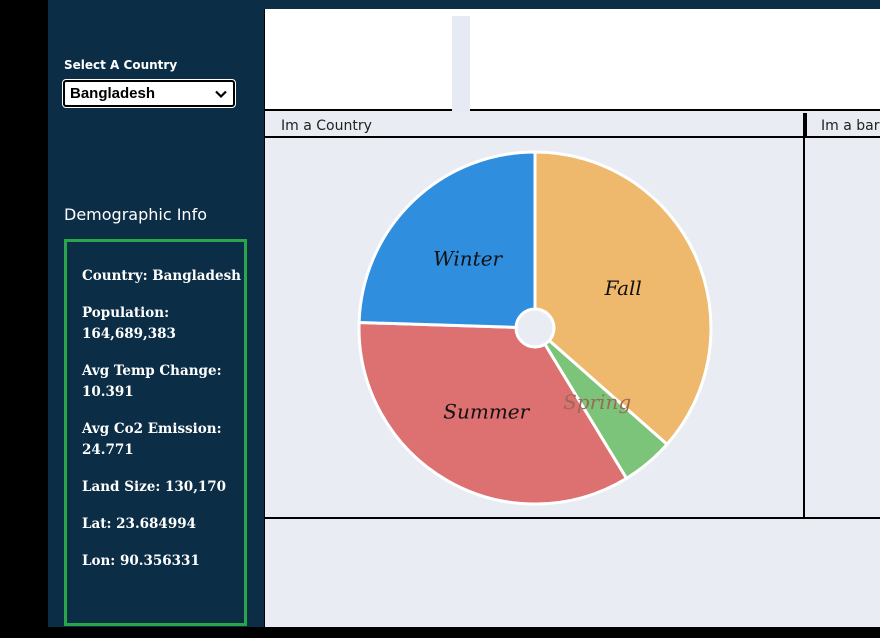 The height and width of the screenshot is (638, 880). I want to click on pie-slice-summer, so click(493, 413).